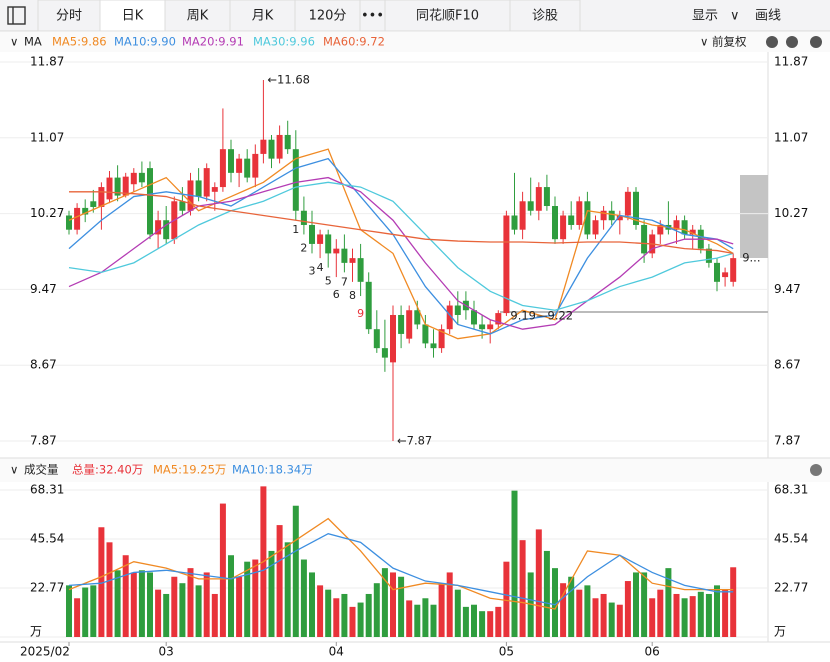 This screenshot has width=830, height=662. Describe the element at coordinates (145, 42) in the screenshot. I see `legend-item: MA10:9.90` at that location.